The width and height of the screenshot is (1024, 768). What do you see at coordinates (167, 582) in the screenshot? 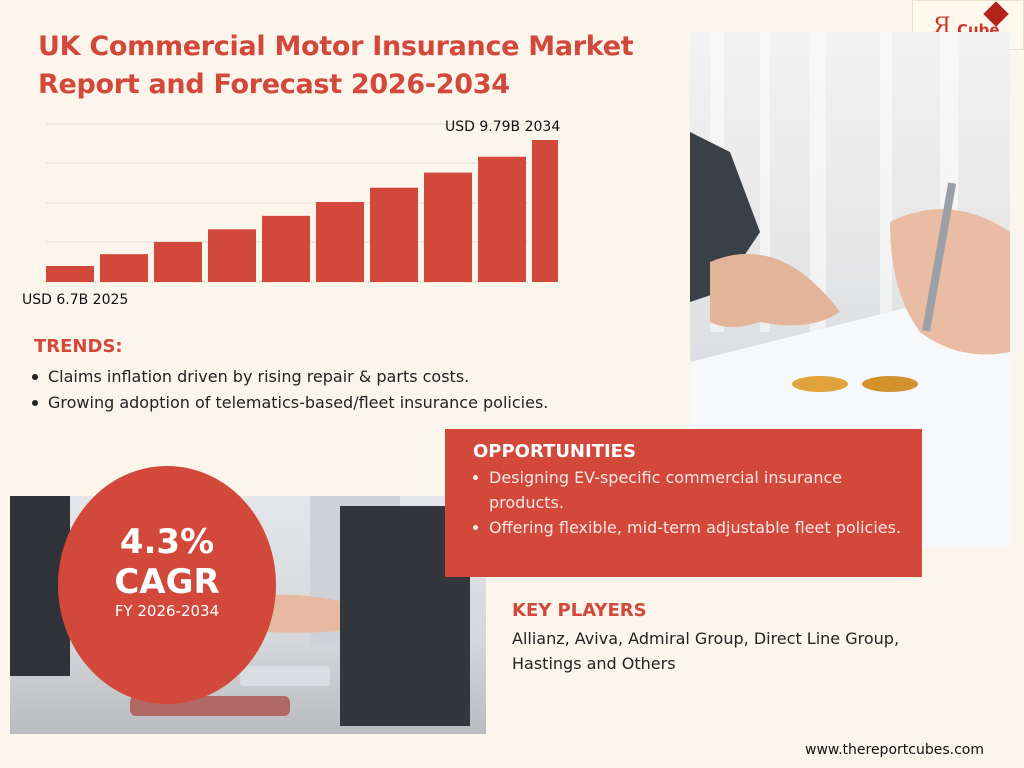
I see `cagr-label: CAGR` at bounding box center [167, 582].